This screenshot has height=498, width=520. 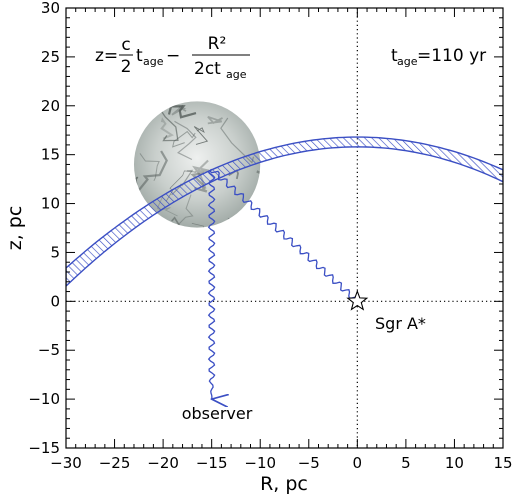 I want to click on tage-annotation: t age =110 yr, so click(x=438, y=57).